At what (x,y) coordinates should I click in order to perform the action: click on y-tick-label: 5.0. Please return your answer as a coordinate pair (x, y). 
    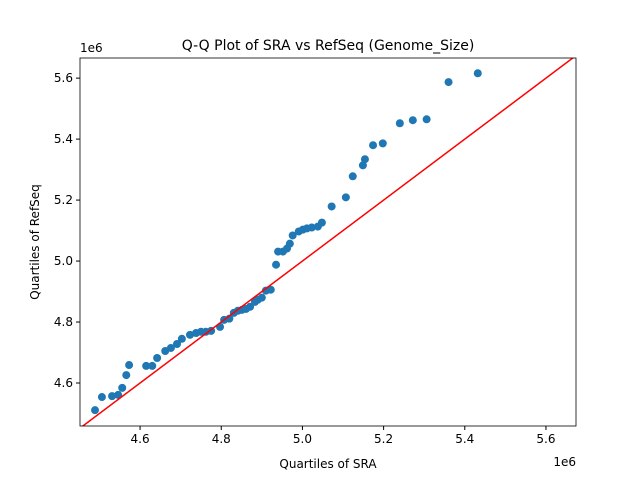
    Looking at the image, I should click on (63, 261).